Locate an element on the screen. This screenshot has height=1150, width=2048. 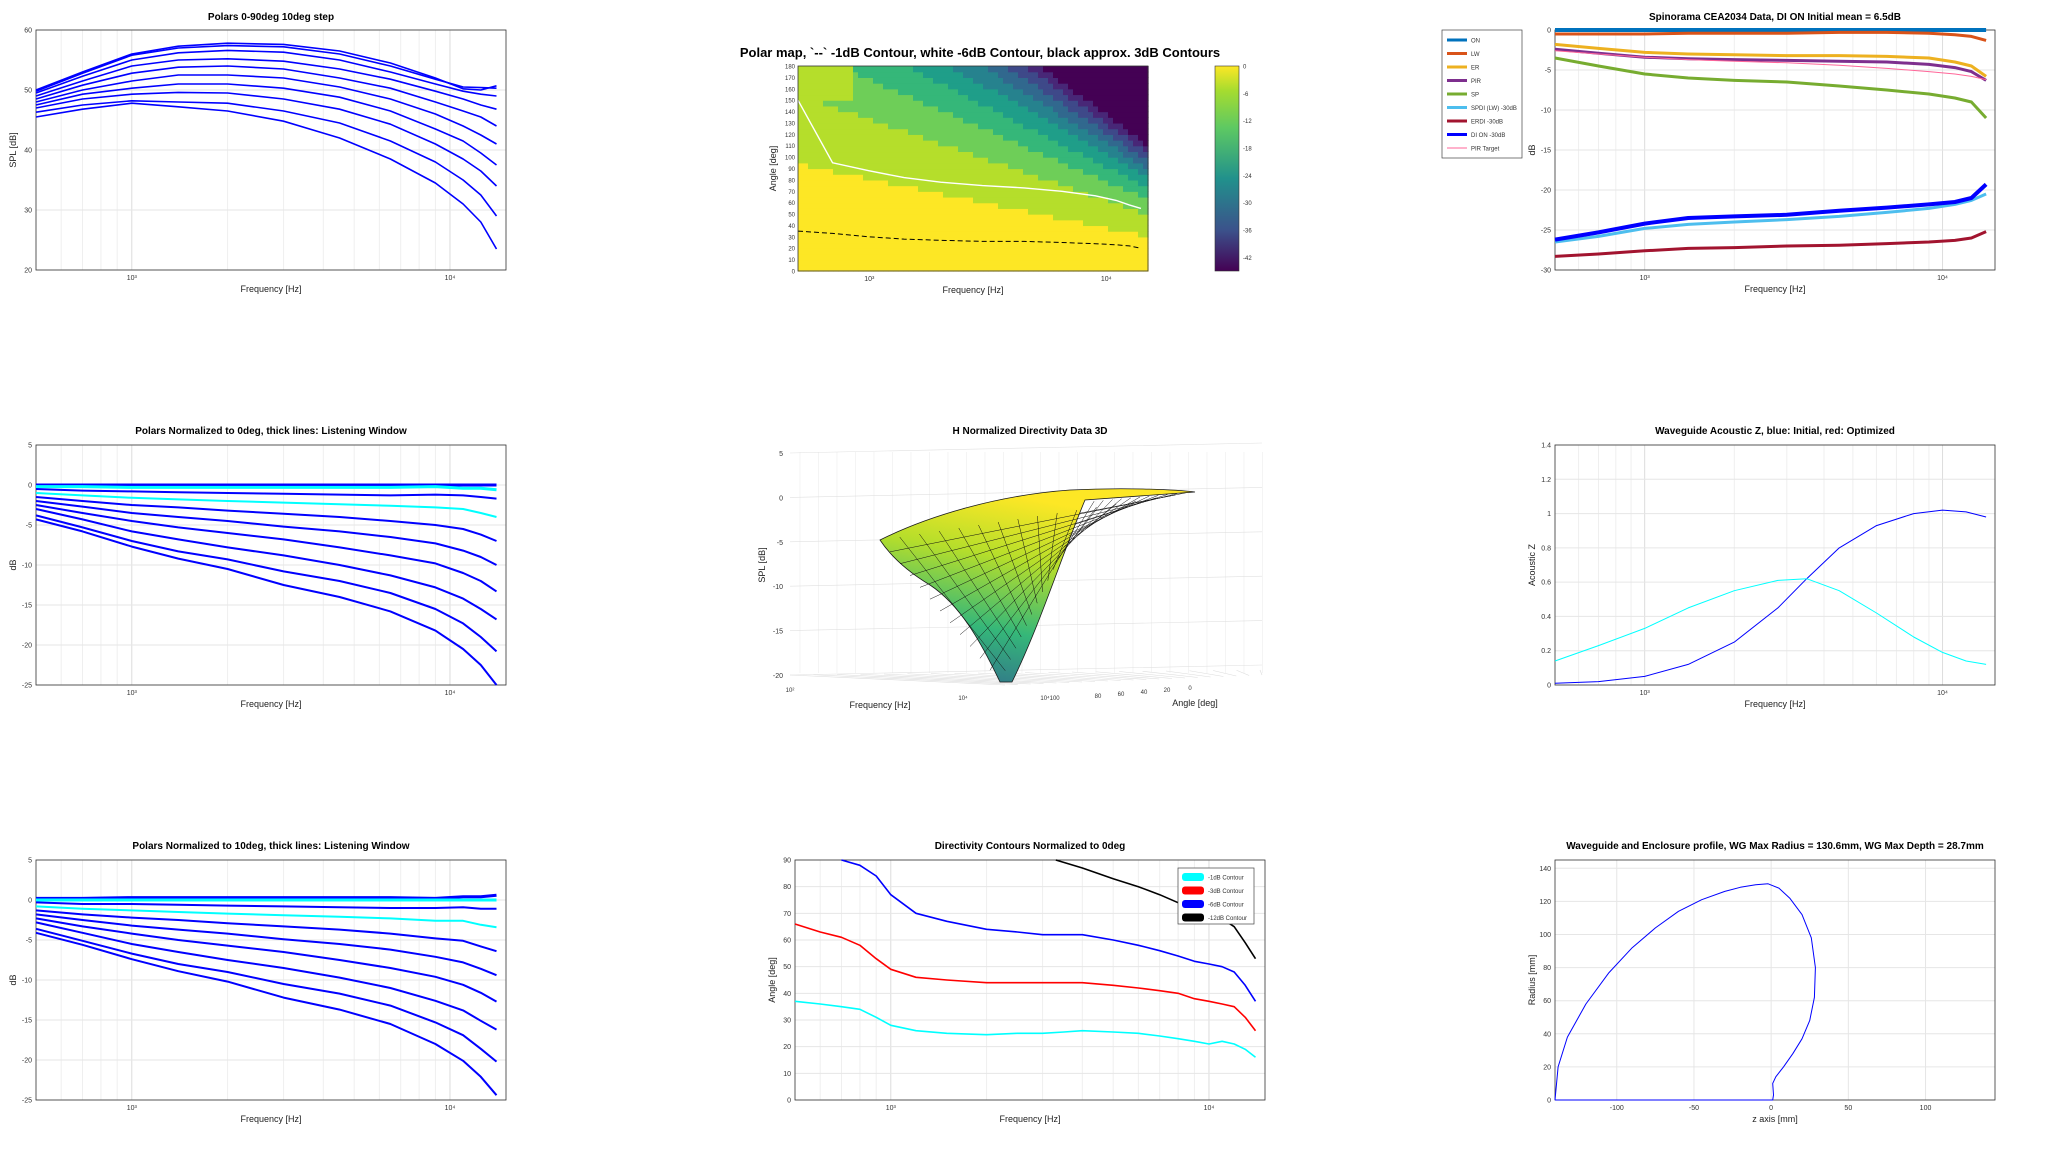
x-tick-label: 100 is located at coordinates (1926, 1108).